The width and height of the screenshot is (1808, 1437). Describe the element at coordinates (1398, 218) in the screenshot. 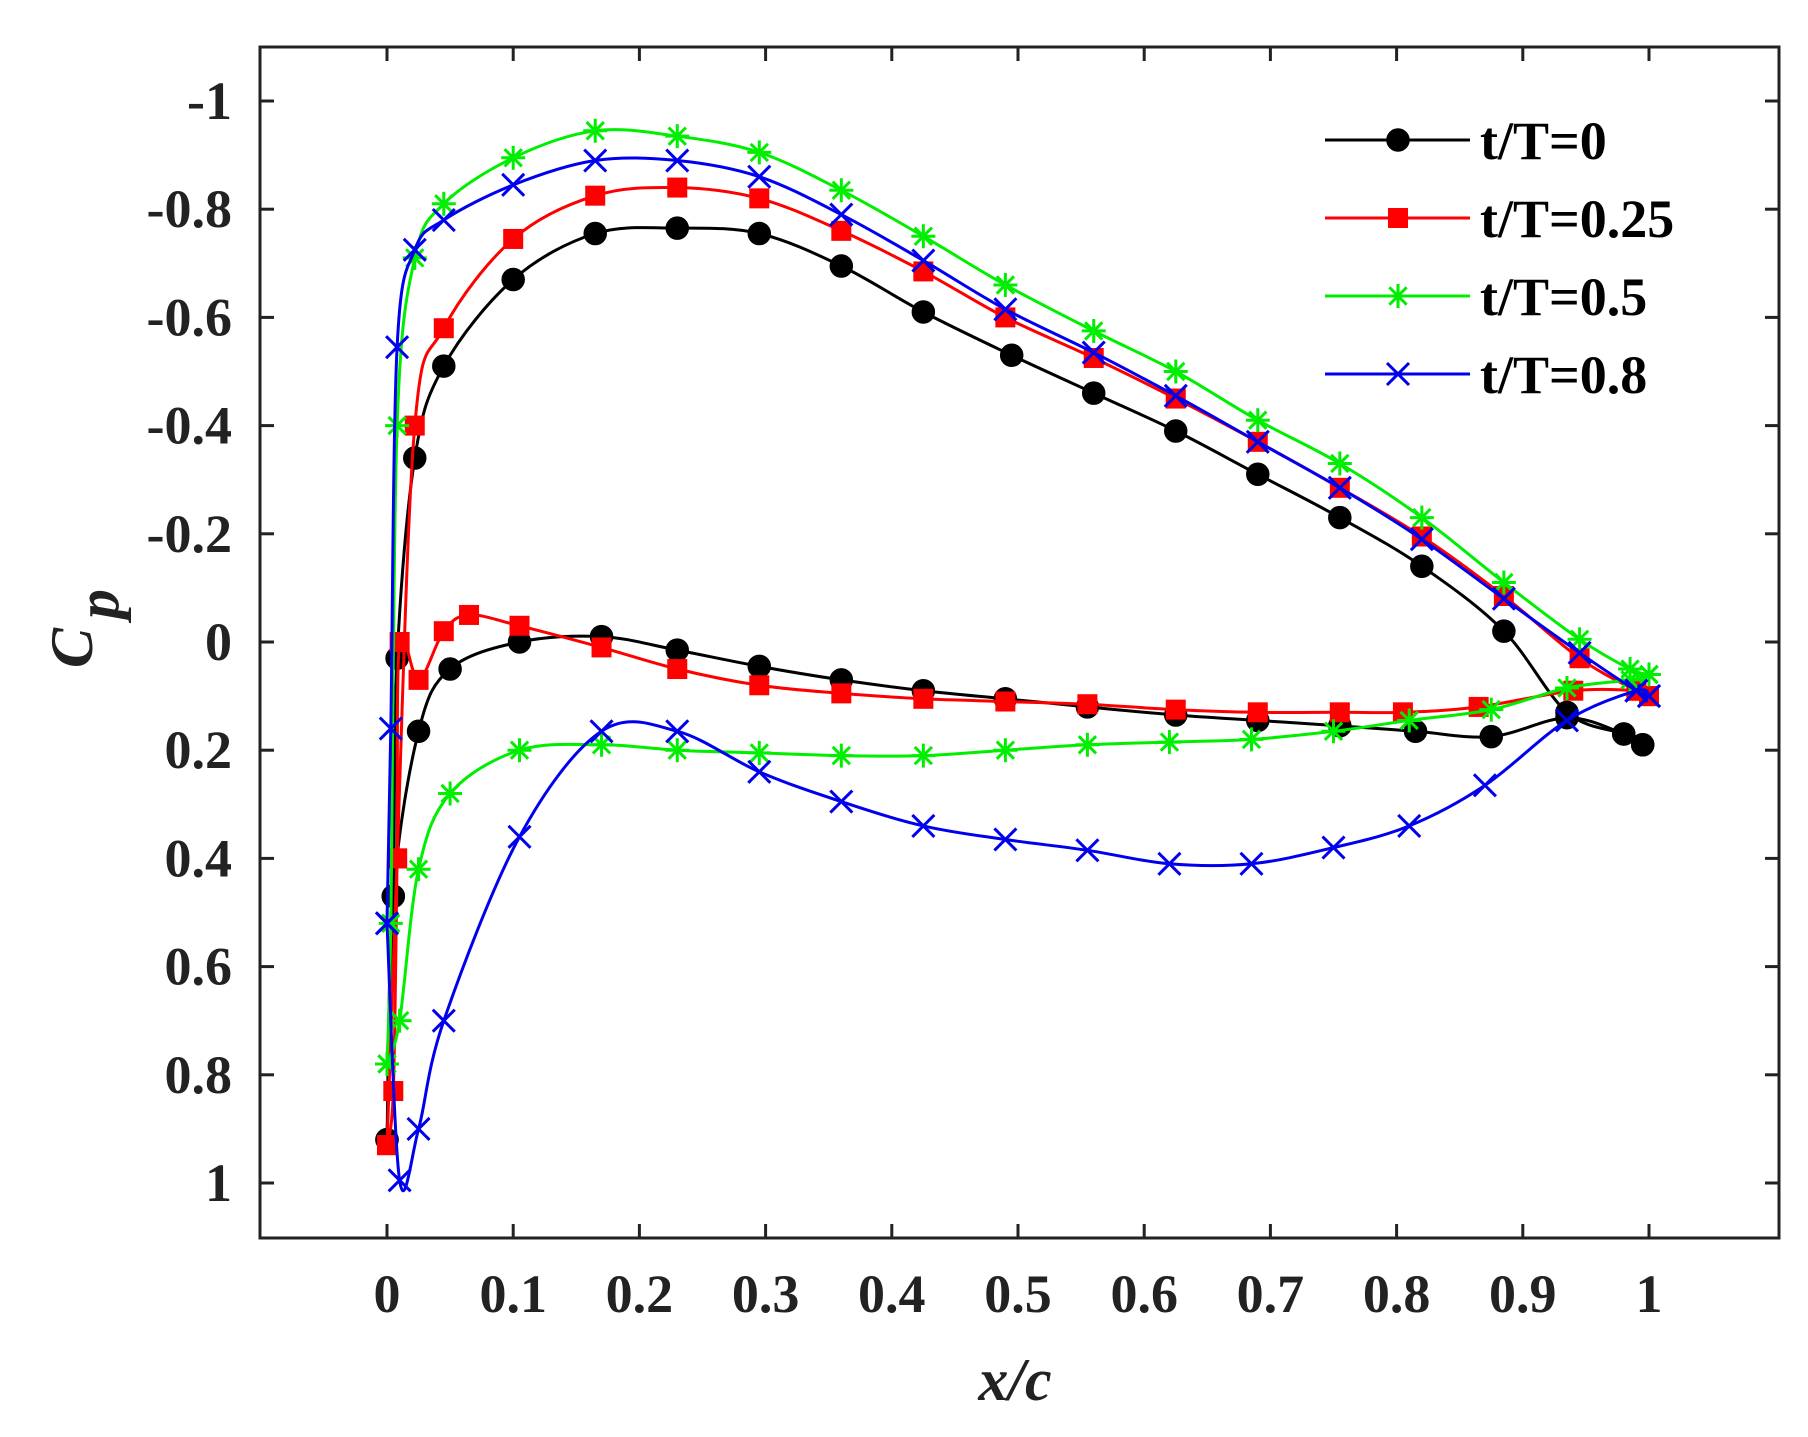

I see `legend-marker-t-t-0-25-shape` at that location.